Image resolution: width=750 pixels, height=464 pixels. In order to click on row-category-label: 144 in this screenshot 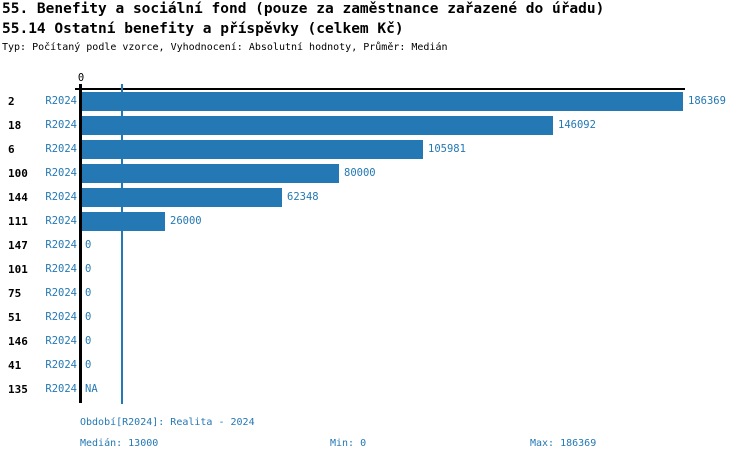, I will do `click(18, 197)`.